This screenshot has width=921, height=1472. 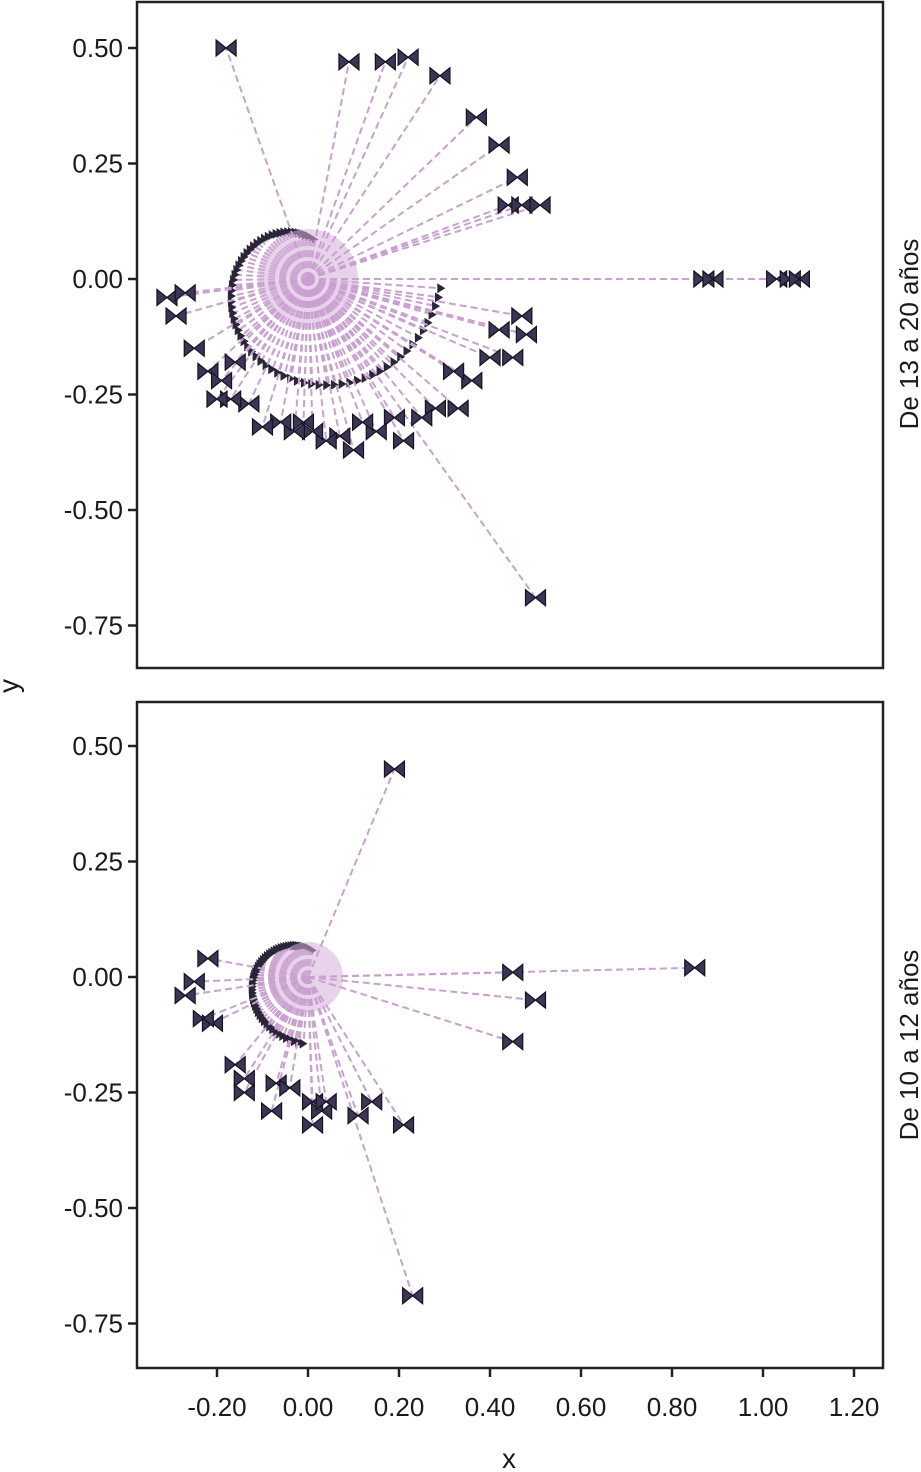 I want to click on x-tick-label: 0.60, so click(x=581, y=1407).